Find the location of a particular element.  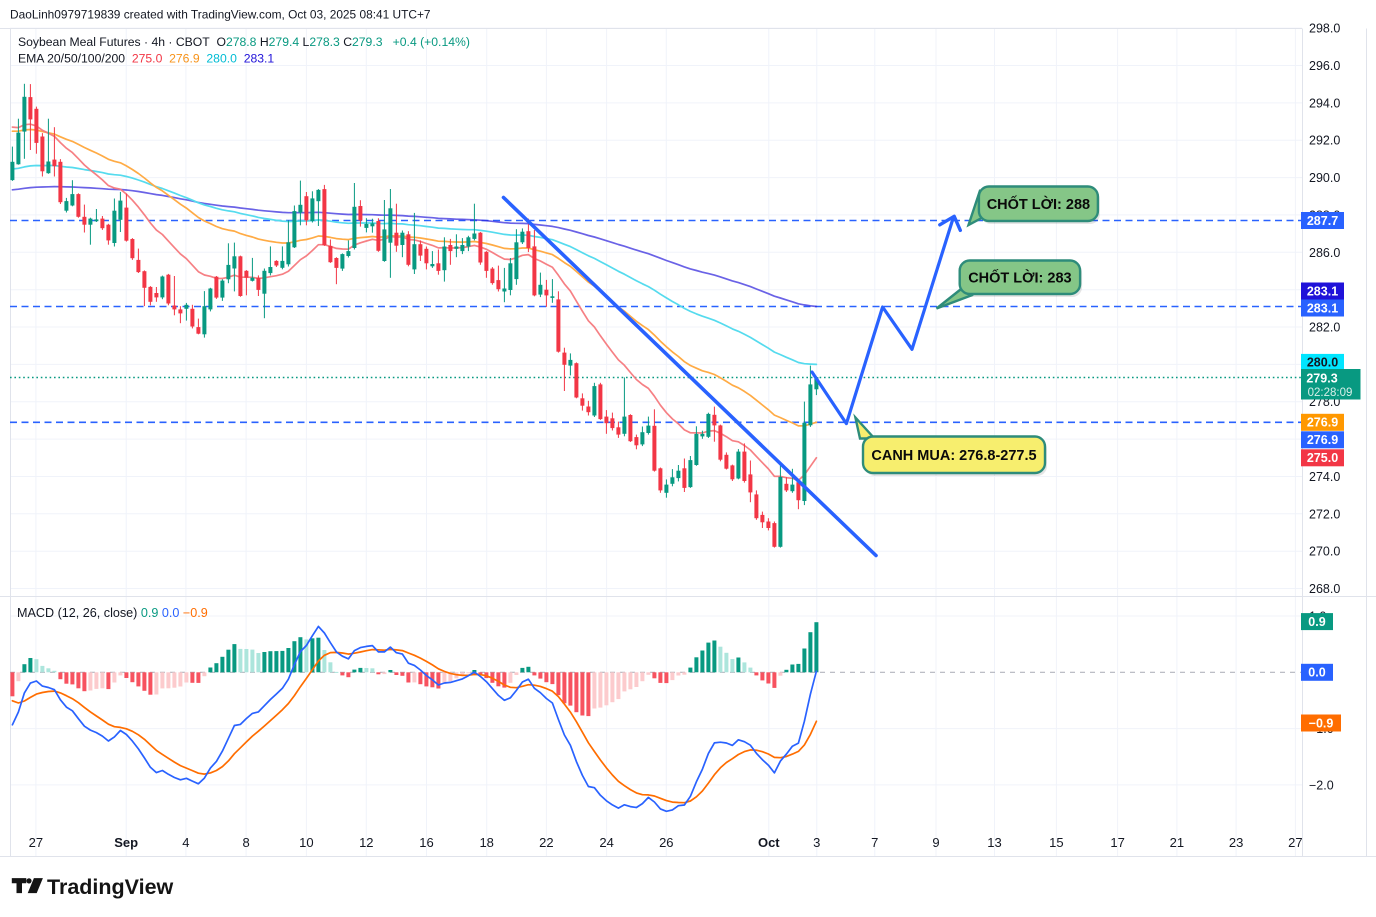

svg-text: 9 is located at coordinates (935, 842).